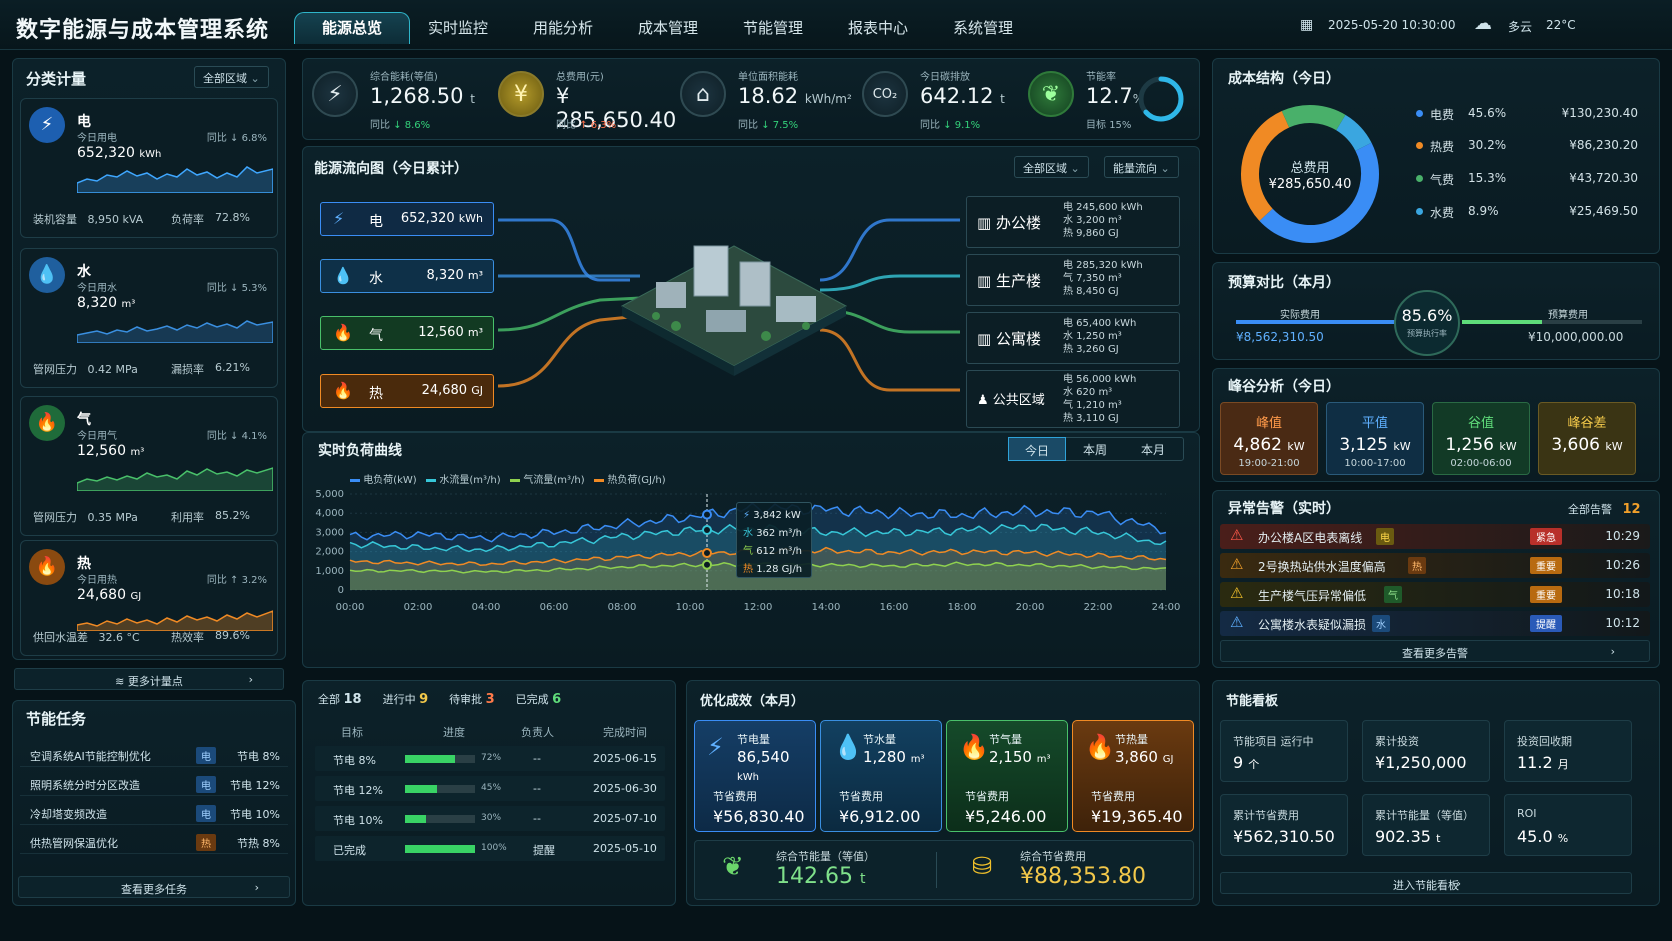  Describe the element at coordinates (1435, 623) in the screenshot. I see `alarm-row: ⚠ 公寓楼水表疑似漏损水提醒 10:12` at that location.